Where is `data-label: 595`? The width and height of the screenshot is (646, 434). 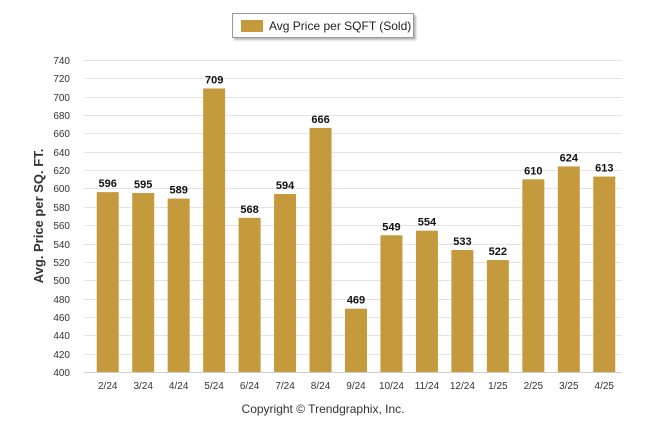 data-label: 595 is located at coordinates (143, 185).